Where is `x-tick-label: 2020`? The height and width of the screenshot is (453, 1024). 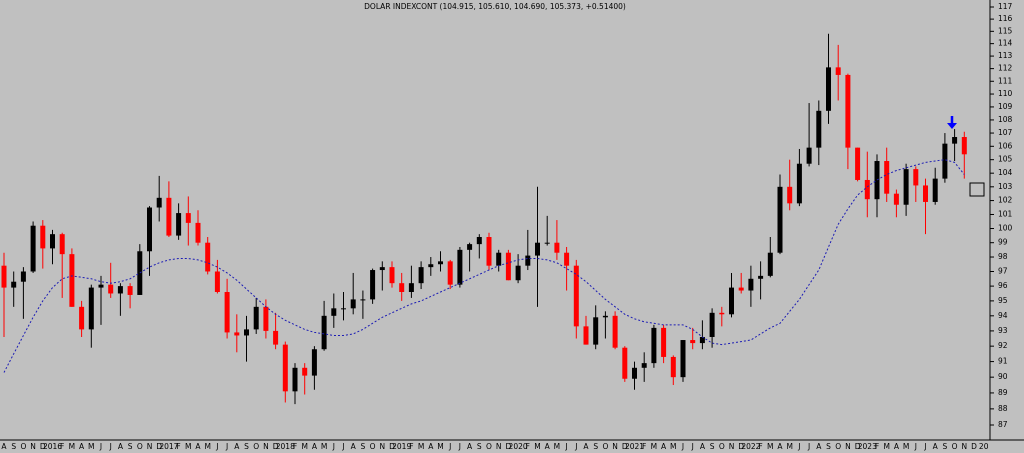
x-tick-label: 2020 is located at coordinates (518, 446).